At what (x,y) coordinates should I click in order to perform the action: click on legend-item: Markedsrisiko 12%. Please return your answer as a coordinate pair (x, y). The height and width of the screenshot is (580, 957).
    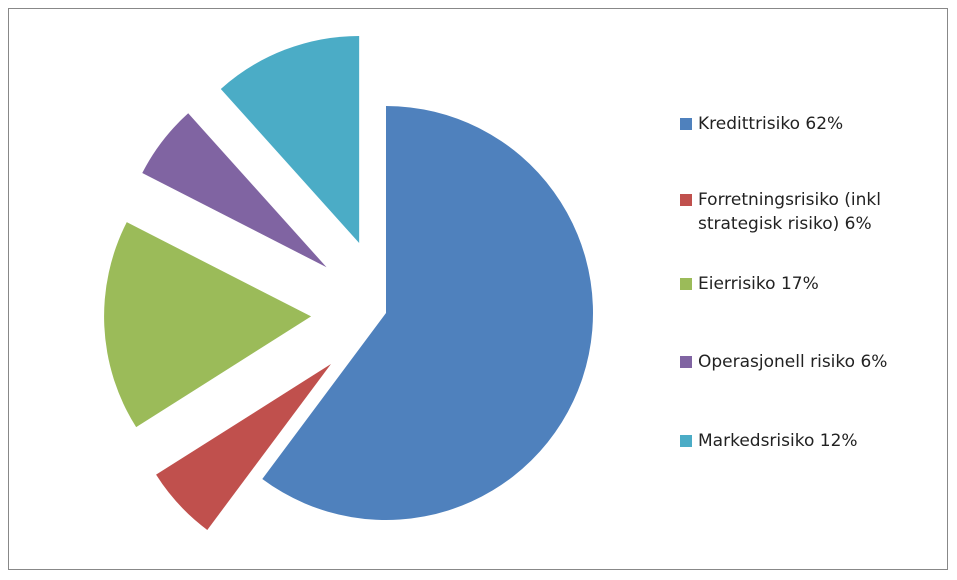
    Looking at the image, I should click on (814, 441).